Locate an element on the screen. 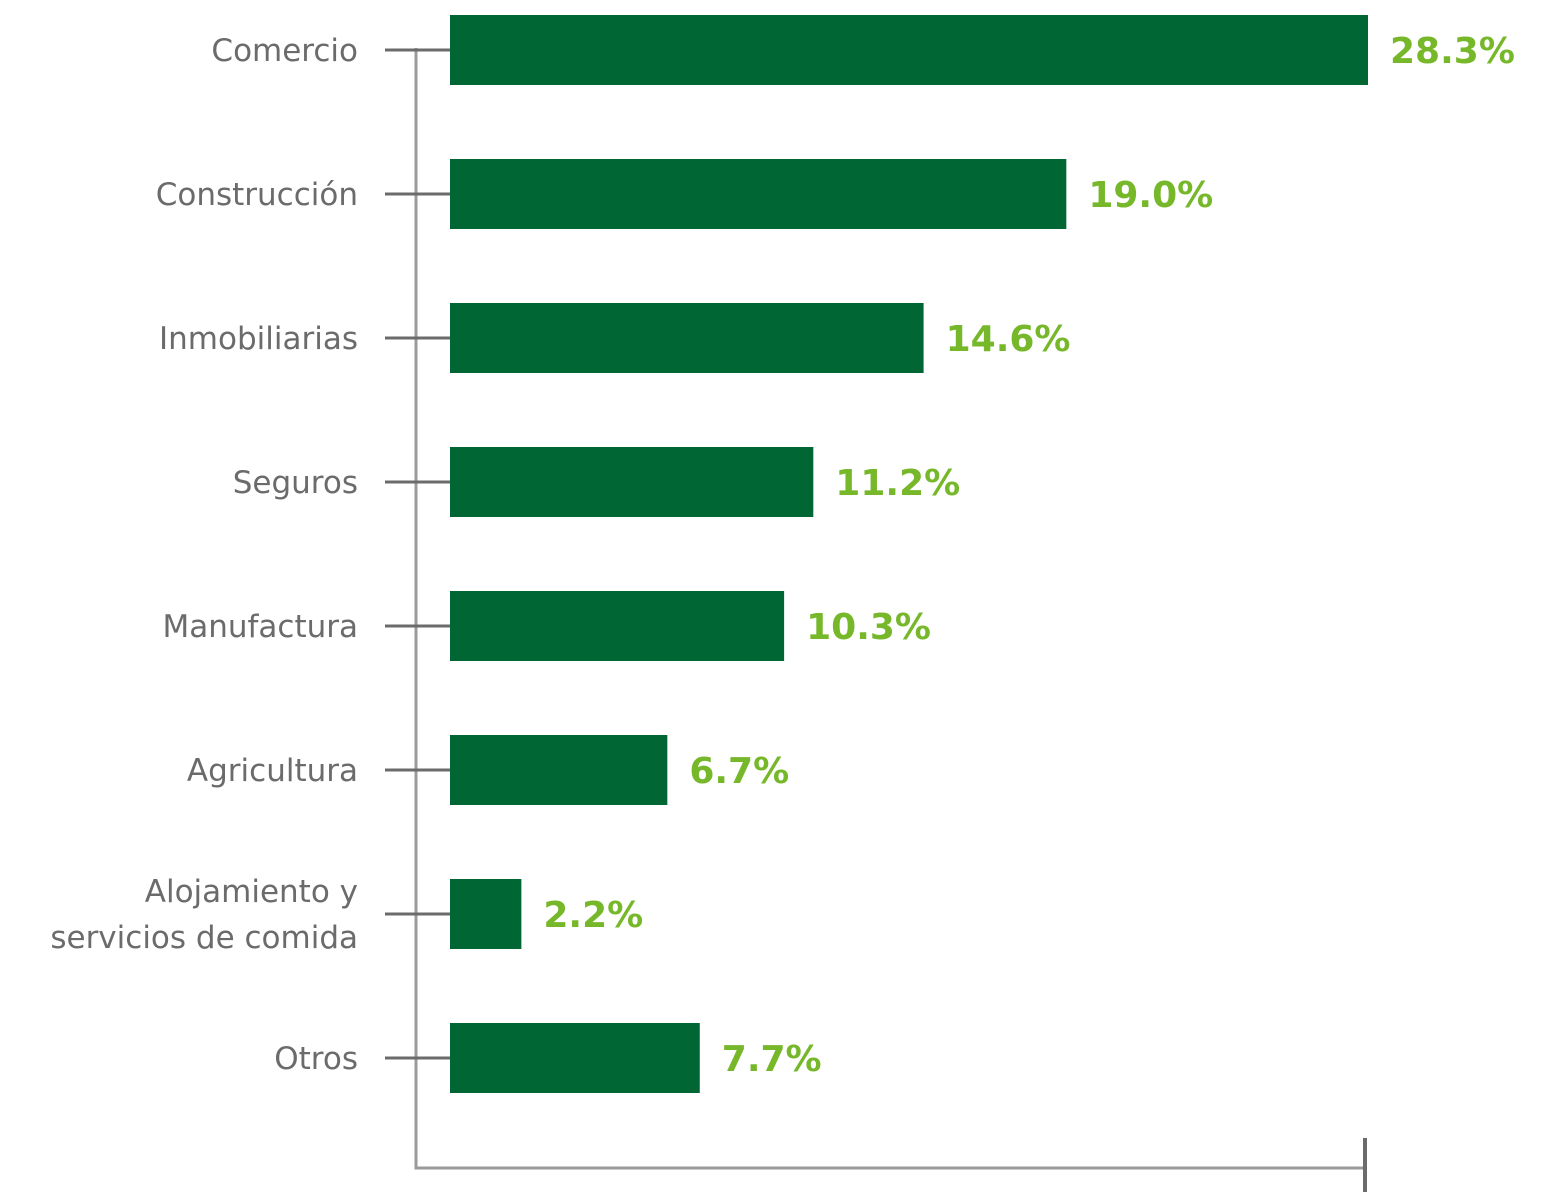  category-label-line: Inmobiliarias is located at coordinates (258, 339).